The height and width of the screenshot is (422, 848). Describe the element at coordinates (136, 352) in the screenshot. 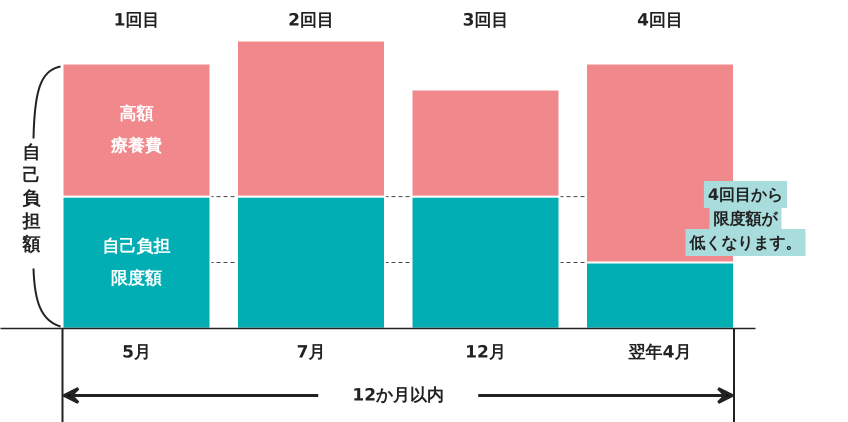

I see `x-tick-label: 5月` at that location.